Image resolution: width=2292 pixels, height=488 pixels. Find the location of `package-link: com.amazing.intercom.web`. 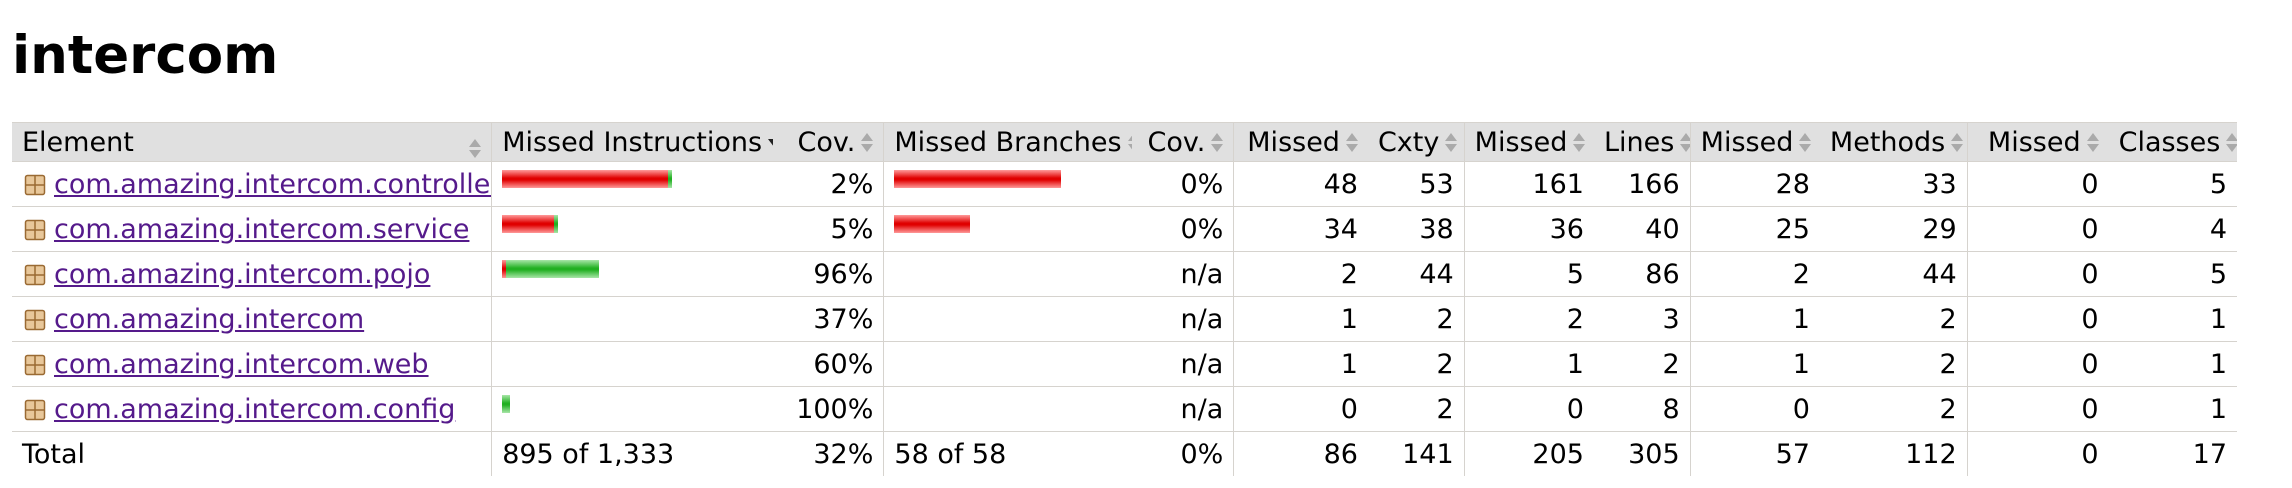

package-link: com.amazing.intercom.web is located at coordinates (241, 364).